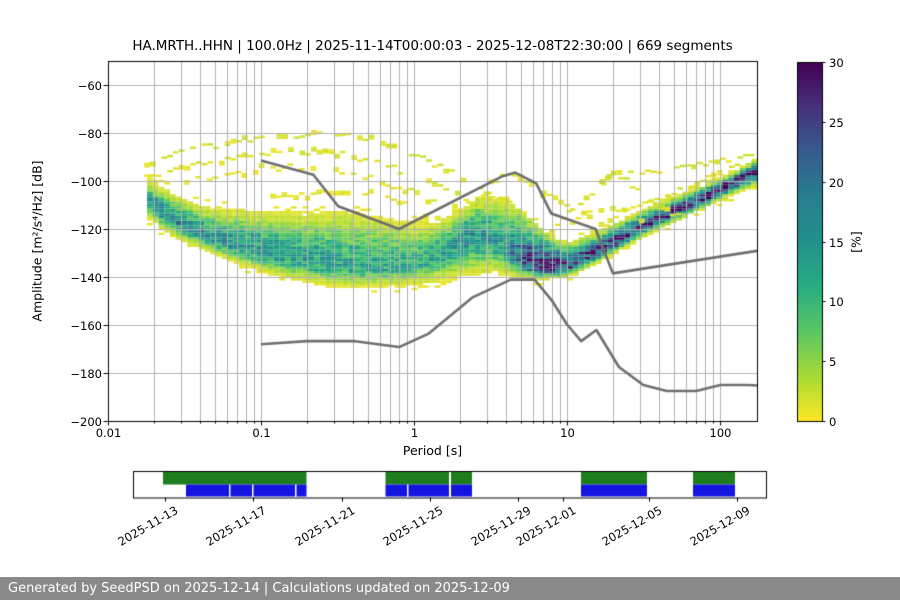 The height and width of the screenshot is (600, 900). Describe the element at coordinates (86, 373) in the screenshot. I see `y-tick-label: −180` at that location.